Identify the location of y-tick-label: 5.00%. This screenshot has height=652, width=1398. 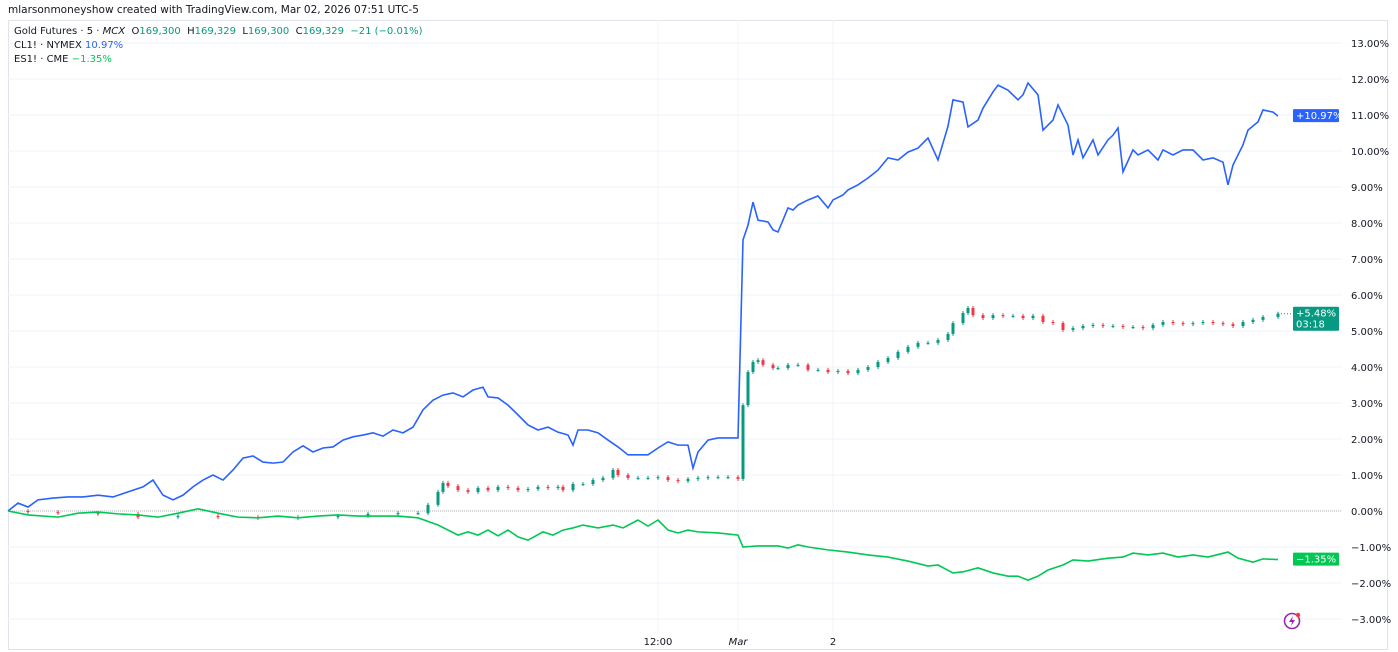
(1367, 332).